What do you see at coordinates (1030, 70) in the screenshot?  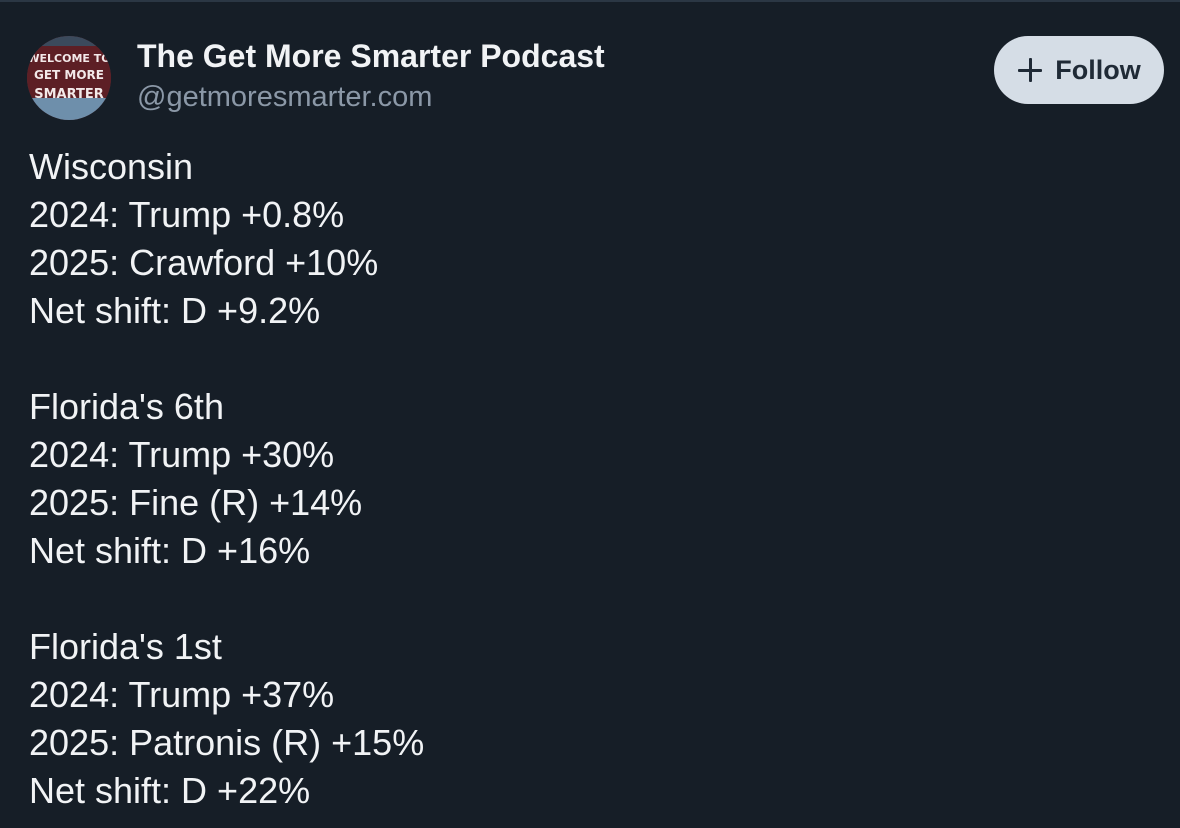 I see `plus-icon` at bounding box center [1030, 70].